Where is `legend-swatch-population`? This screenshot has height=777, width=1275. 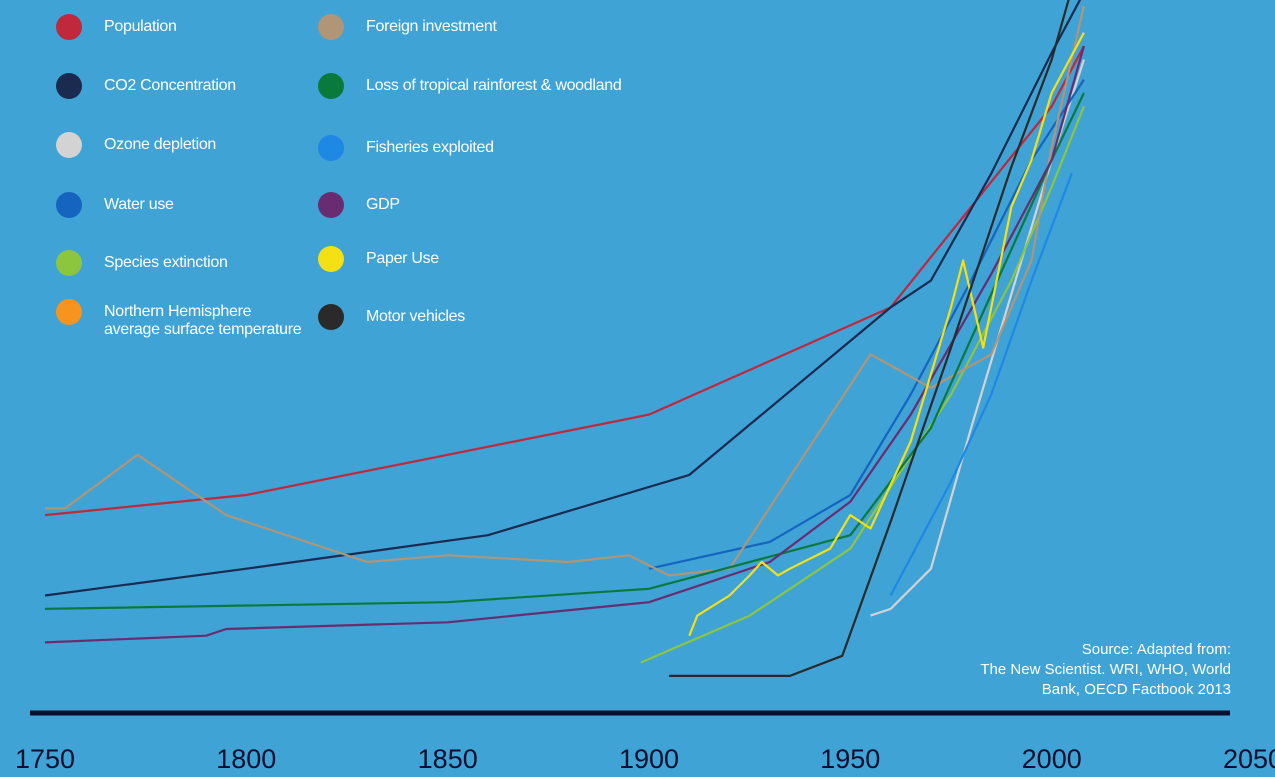
legend-swatch-population is located at coordinates (69, 27).